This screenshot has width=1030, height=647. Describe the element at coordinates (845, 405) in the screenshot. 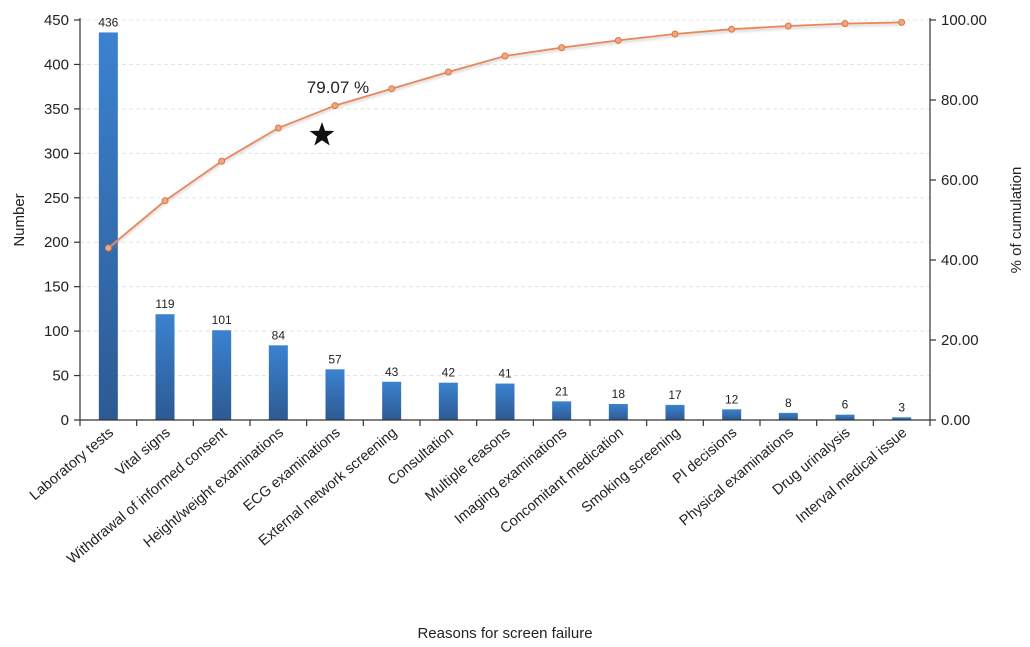

I see `bar-value-label: 6` at that location.